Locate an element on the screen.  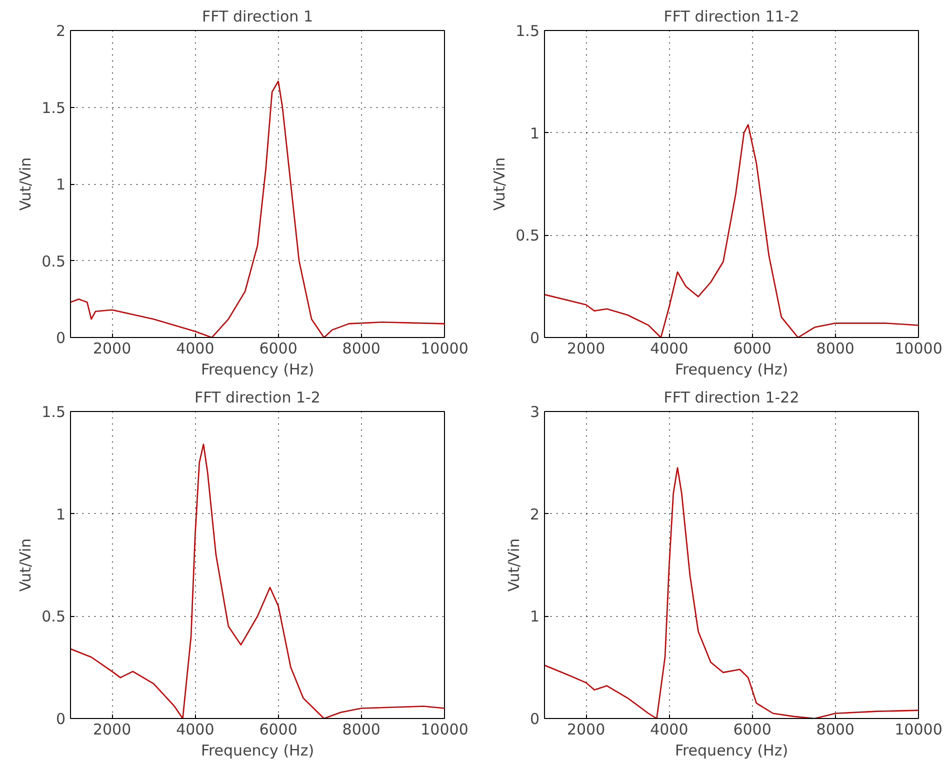
chart-title: FFT direction 11-2 is located at coordinates (732, 17).